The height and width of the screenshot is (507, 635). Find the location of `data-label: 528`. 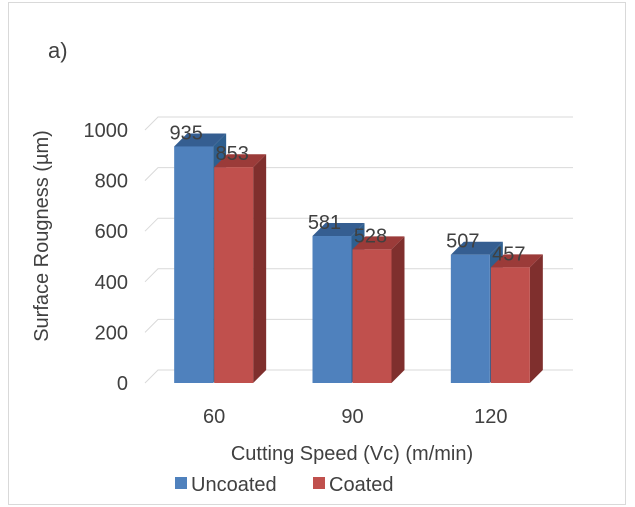

data-label: 528 is located at coordinates (370, 236).